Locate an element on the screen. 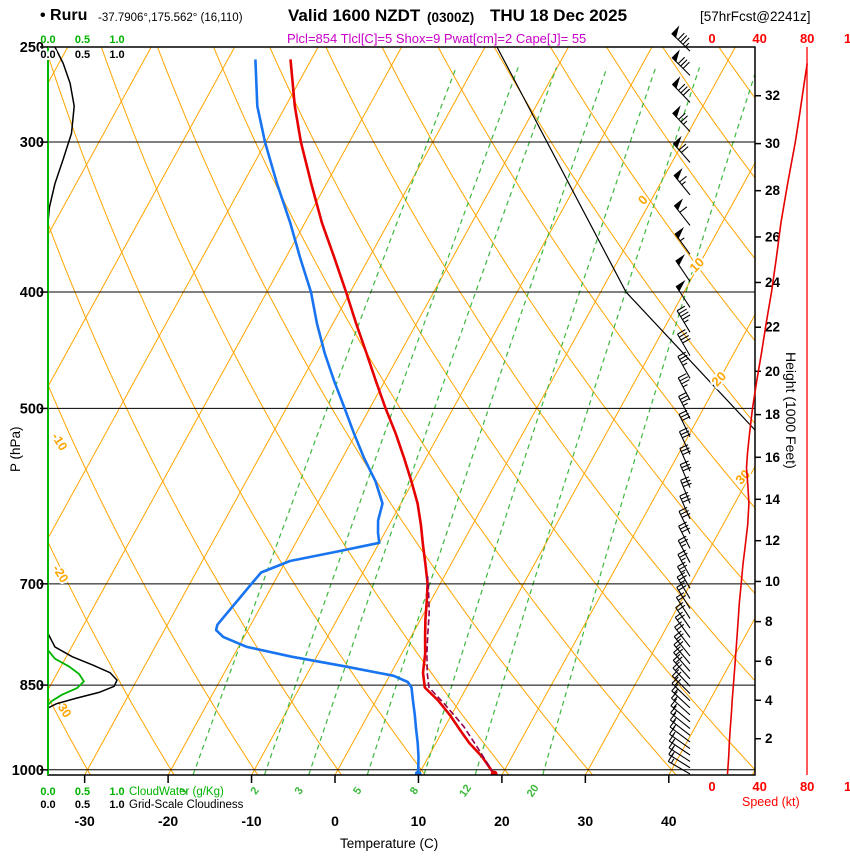 The height and width of the screenshot is (860, 850). station-name: • Ruru is located at coordinates (64, 15).